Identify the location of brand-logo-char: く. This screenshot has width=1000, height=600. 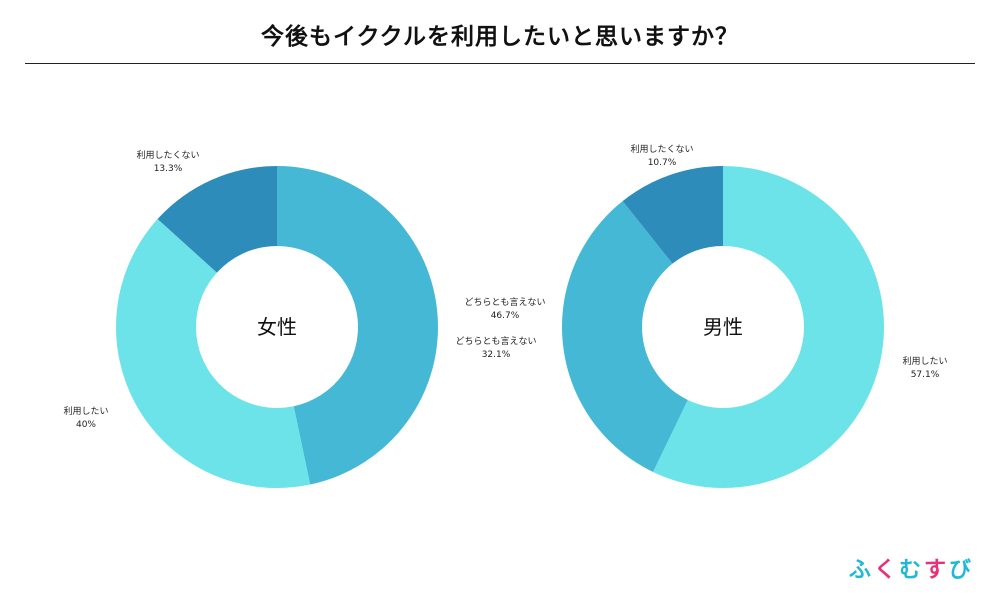
(886, 570).